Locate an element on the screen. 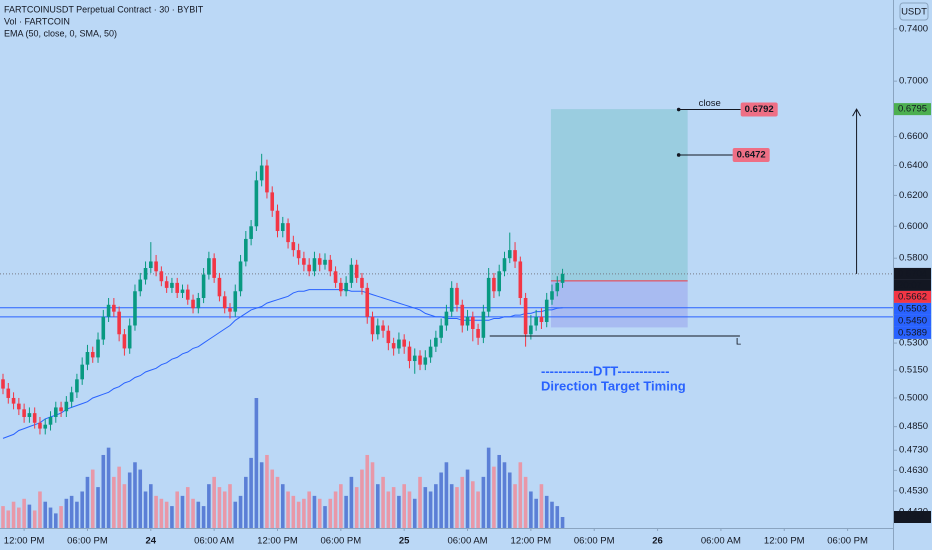  target-zone is located at coordinates (619, 195).